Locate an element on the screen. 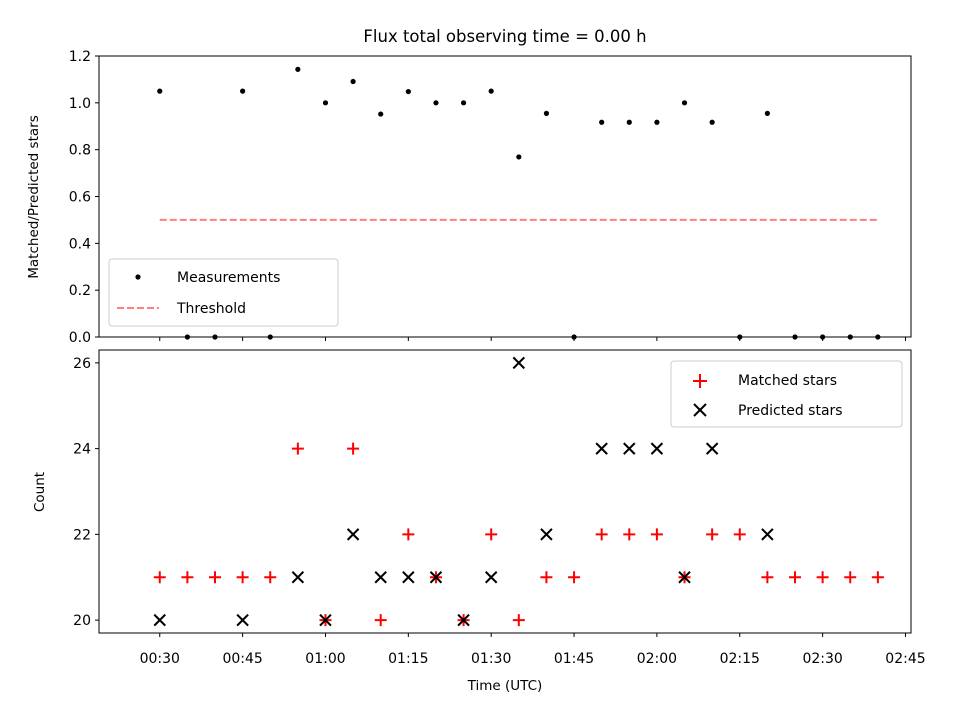 Image resolution: width=960 pixels, height=720 pixels. legend-matched-stars-label: Matched stars is located at coordinates (787, 381).